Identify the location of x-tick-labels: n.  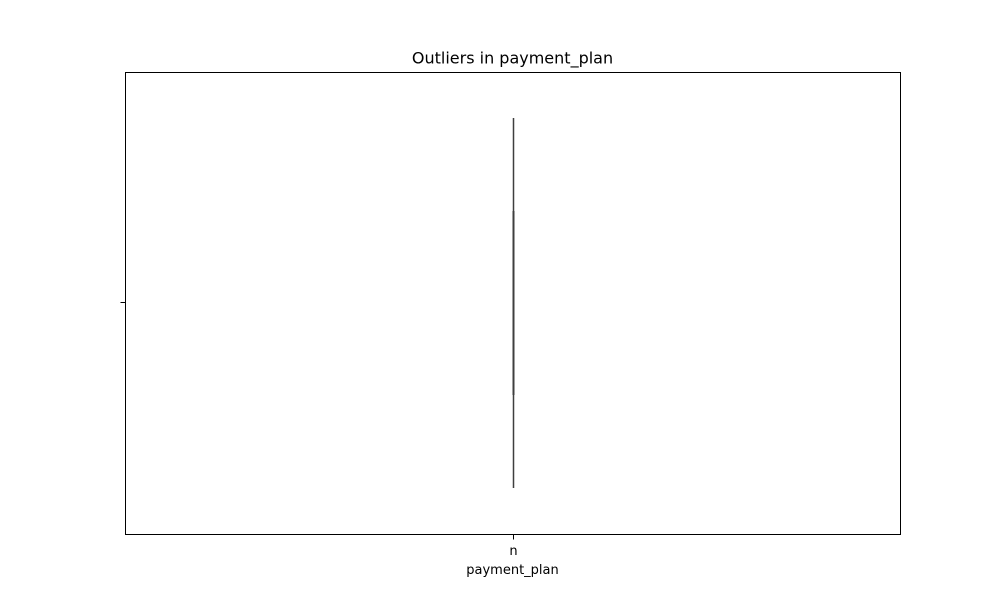
(513, 546).